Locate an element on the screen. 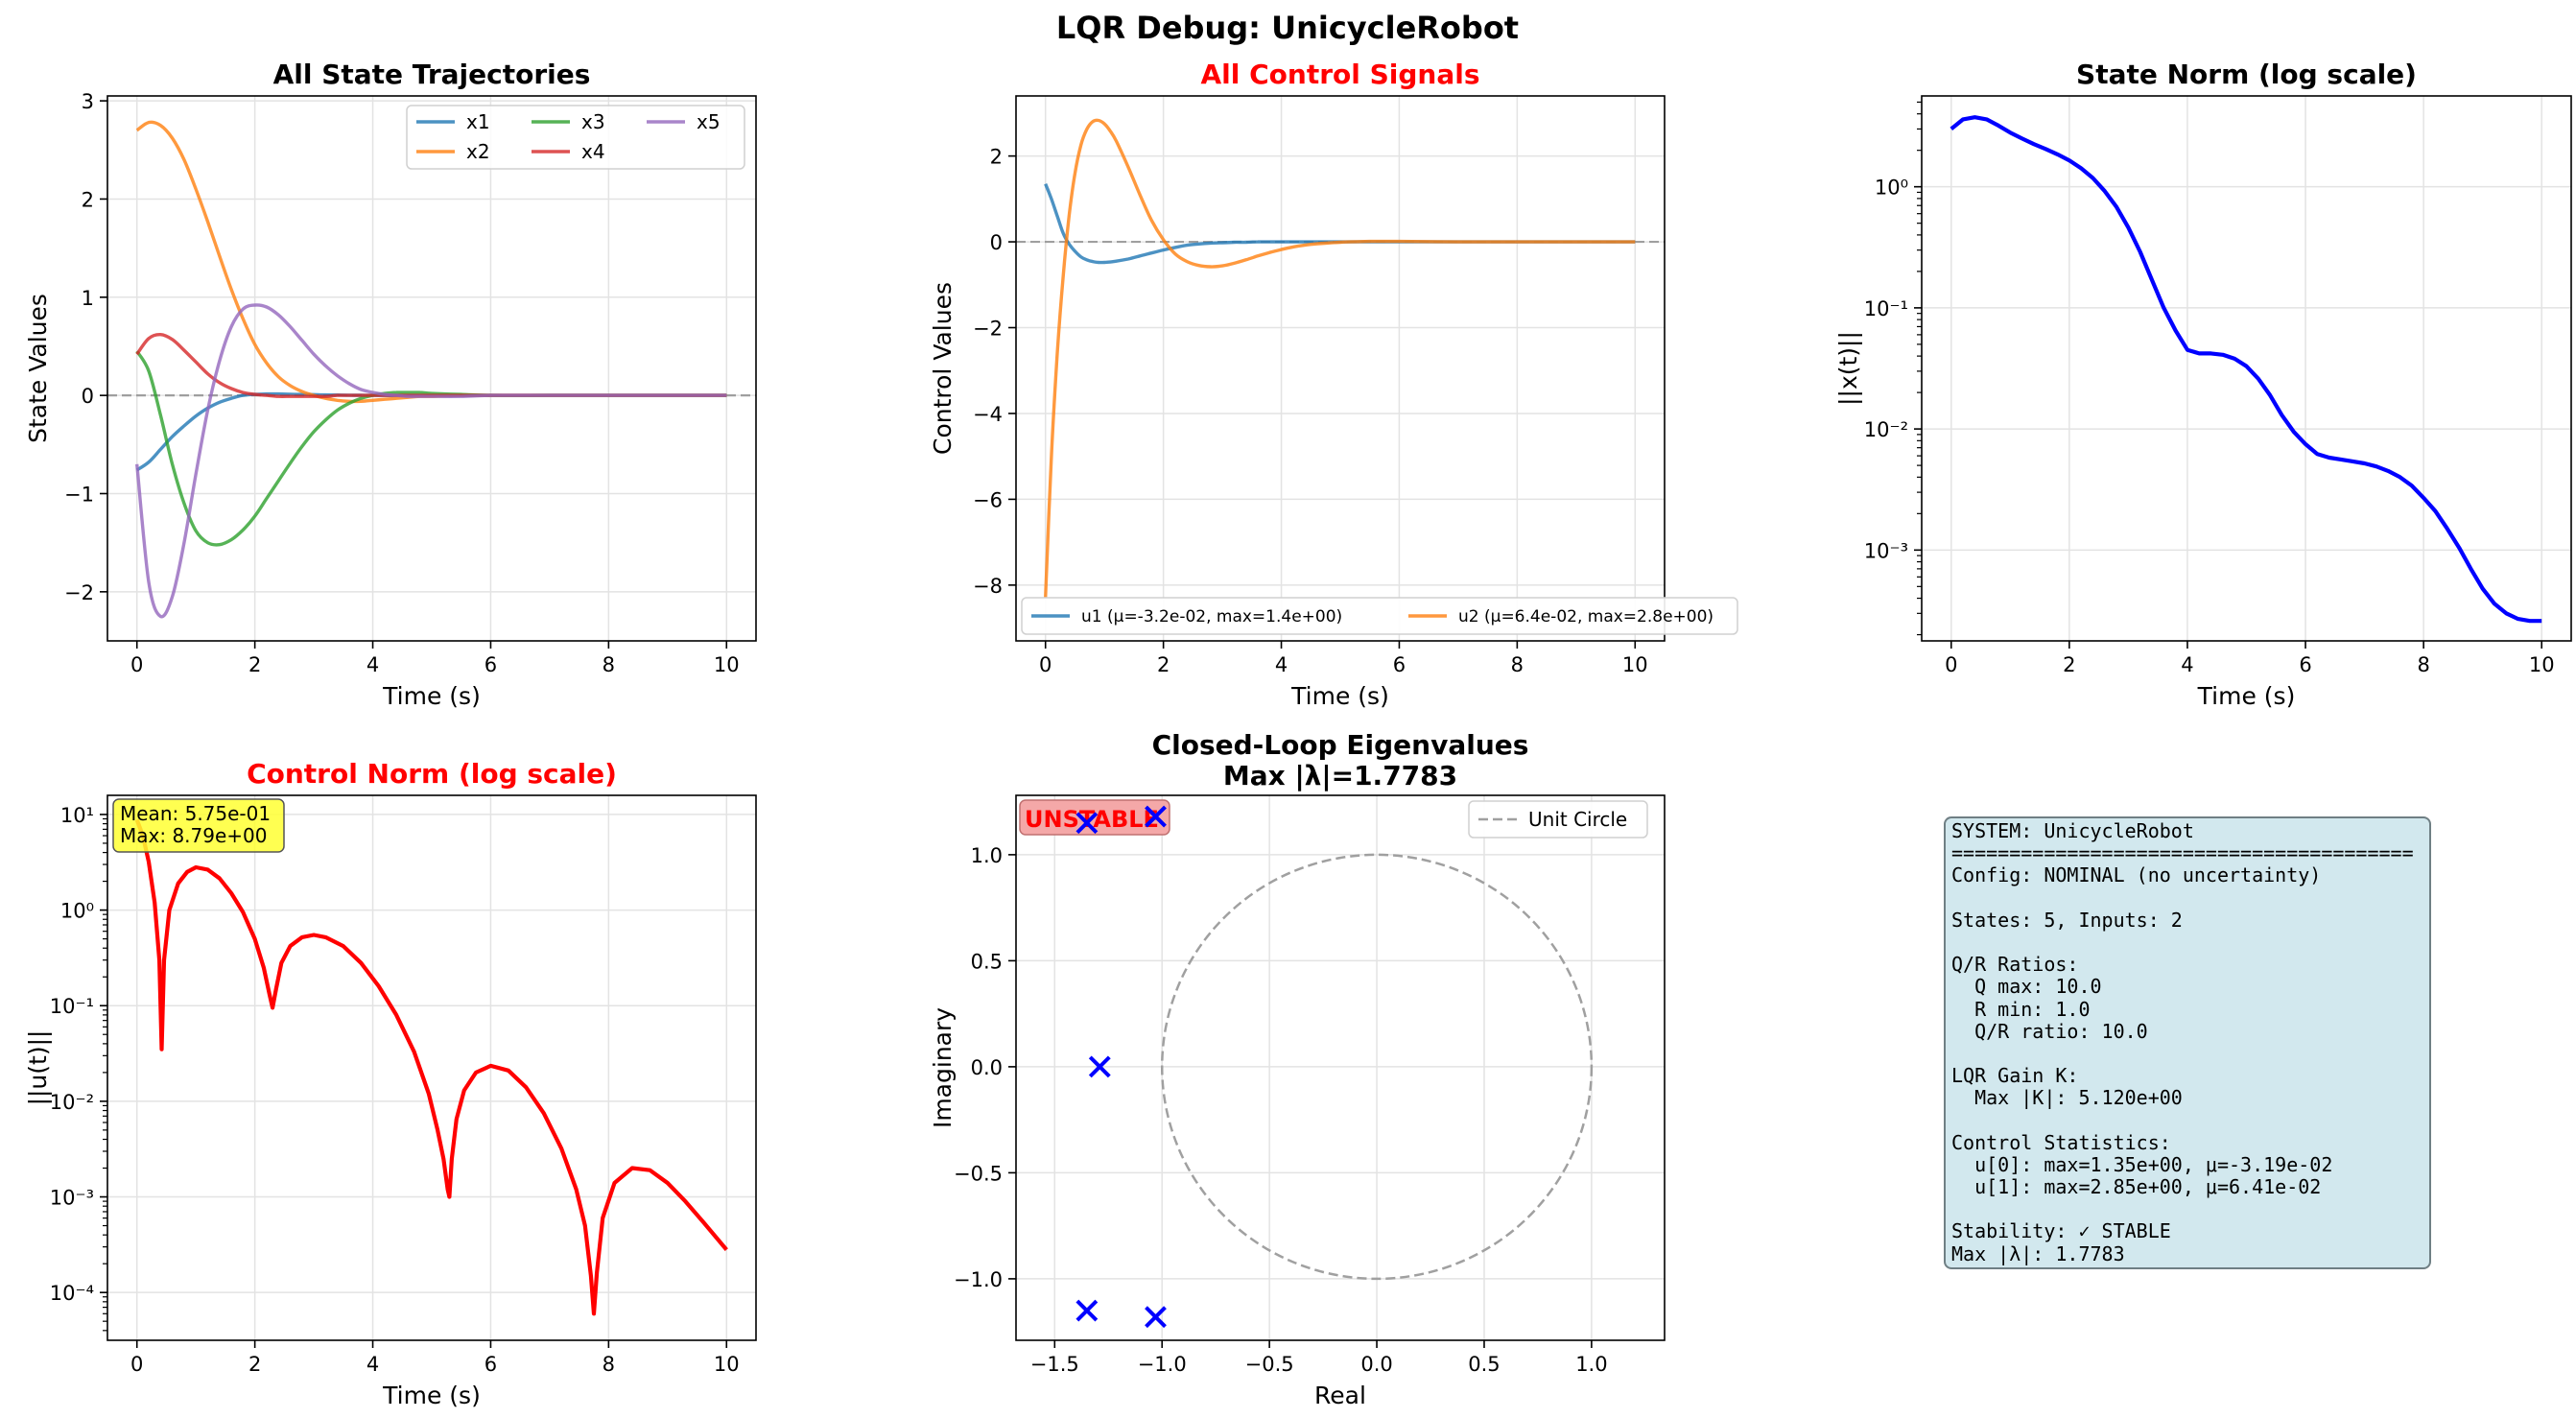 Image resolution: width=2576 pixels, height=1418 pixels. eigenvalues-xtick-label-1: −1.0 is located at coordinates (1163, 1364).